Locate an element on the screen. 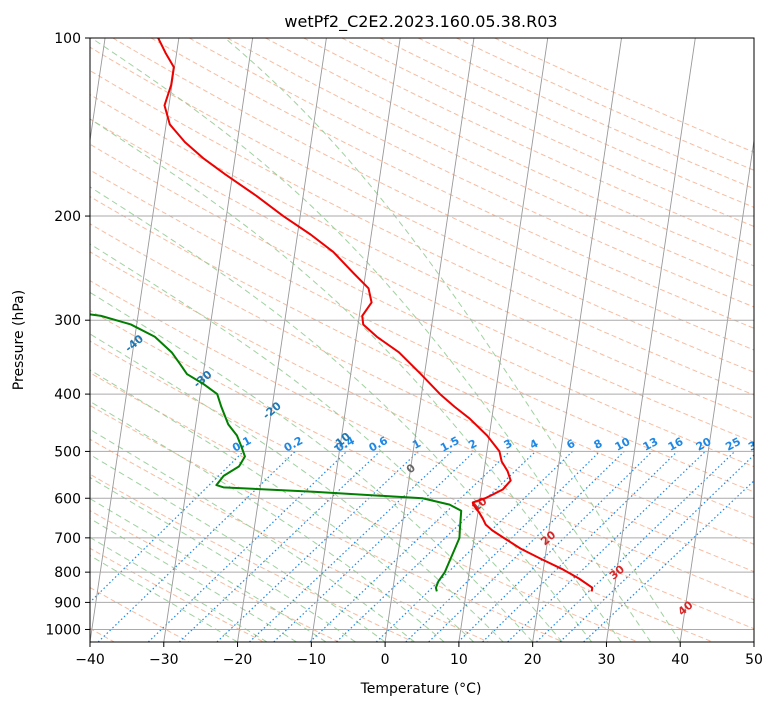 This screenshot has height=708, width=775. mixing-ratio-label: 16 is located at coordinates (676, 444).